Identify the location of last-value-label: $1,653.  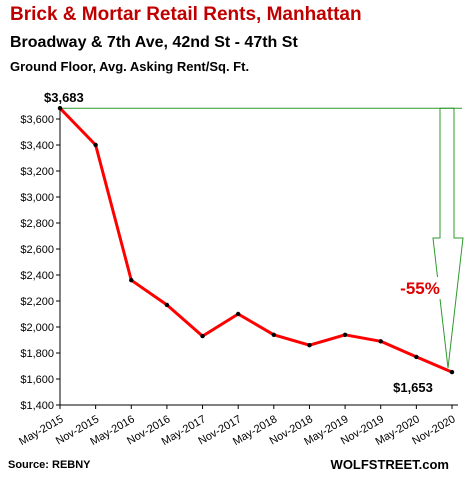
(413, 387).